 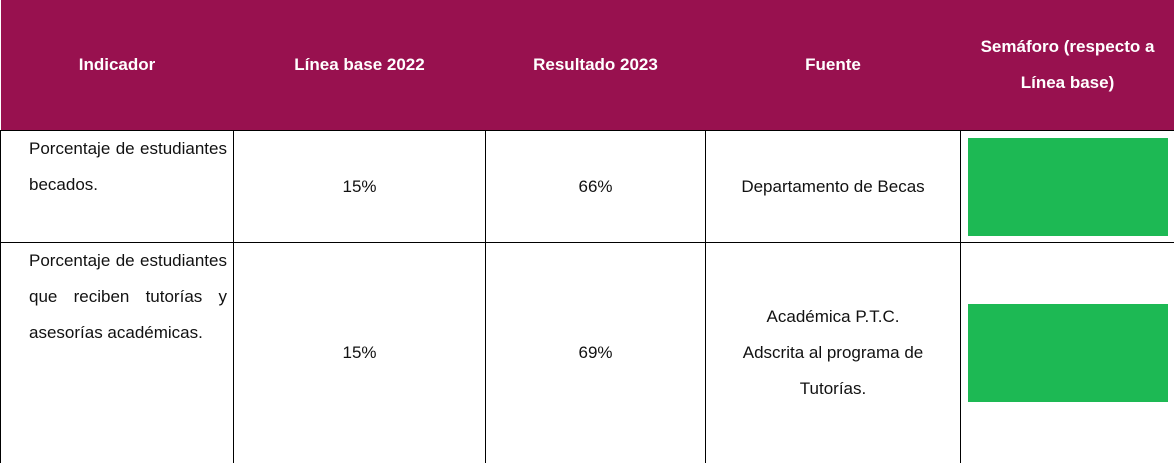 What do you see at coordinates (117, 65) in the screenshot?
I see `header-cell: Indicador` at bounding box center [117, 65].